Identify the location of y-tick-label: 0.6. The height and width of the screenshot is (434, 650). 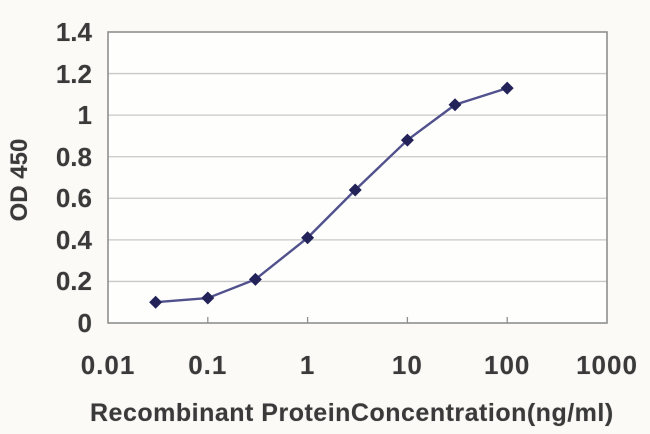
(73, 198).